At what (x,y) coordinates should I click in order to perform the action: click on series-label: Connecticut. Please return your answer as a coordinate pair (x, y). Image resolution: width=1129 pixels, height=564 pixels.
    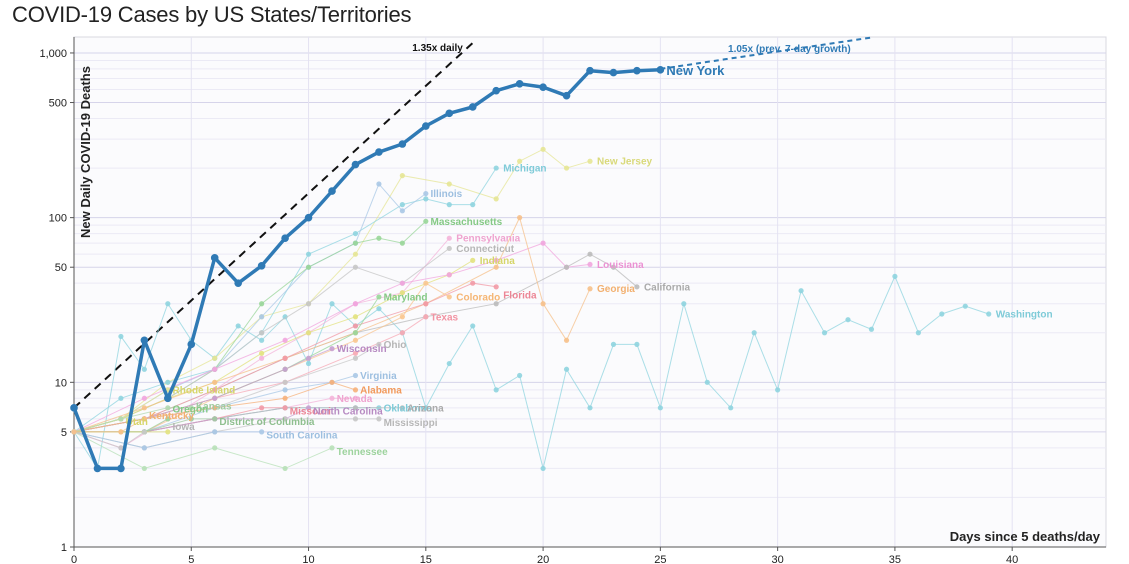
    Looking at the image, I should click on (485, 249).